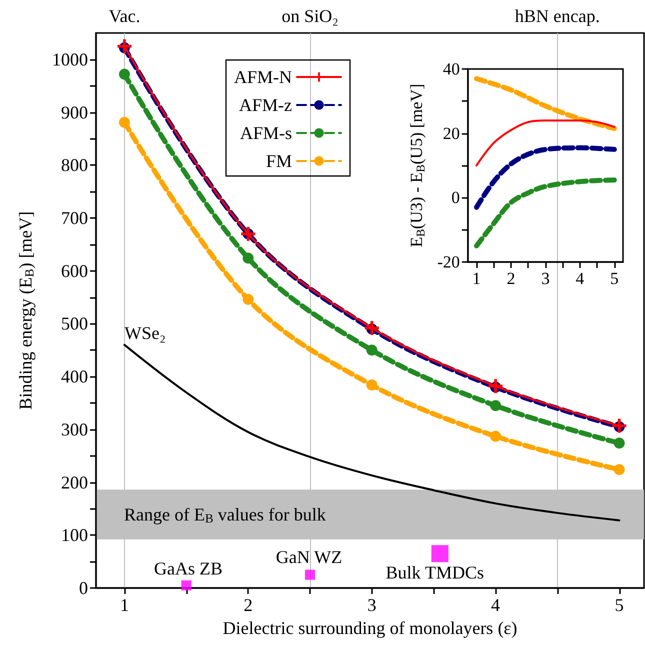  Describe the element at coordinates (263, 77) in the screenshot. I see `legend-label: AFM-N` at that location.